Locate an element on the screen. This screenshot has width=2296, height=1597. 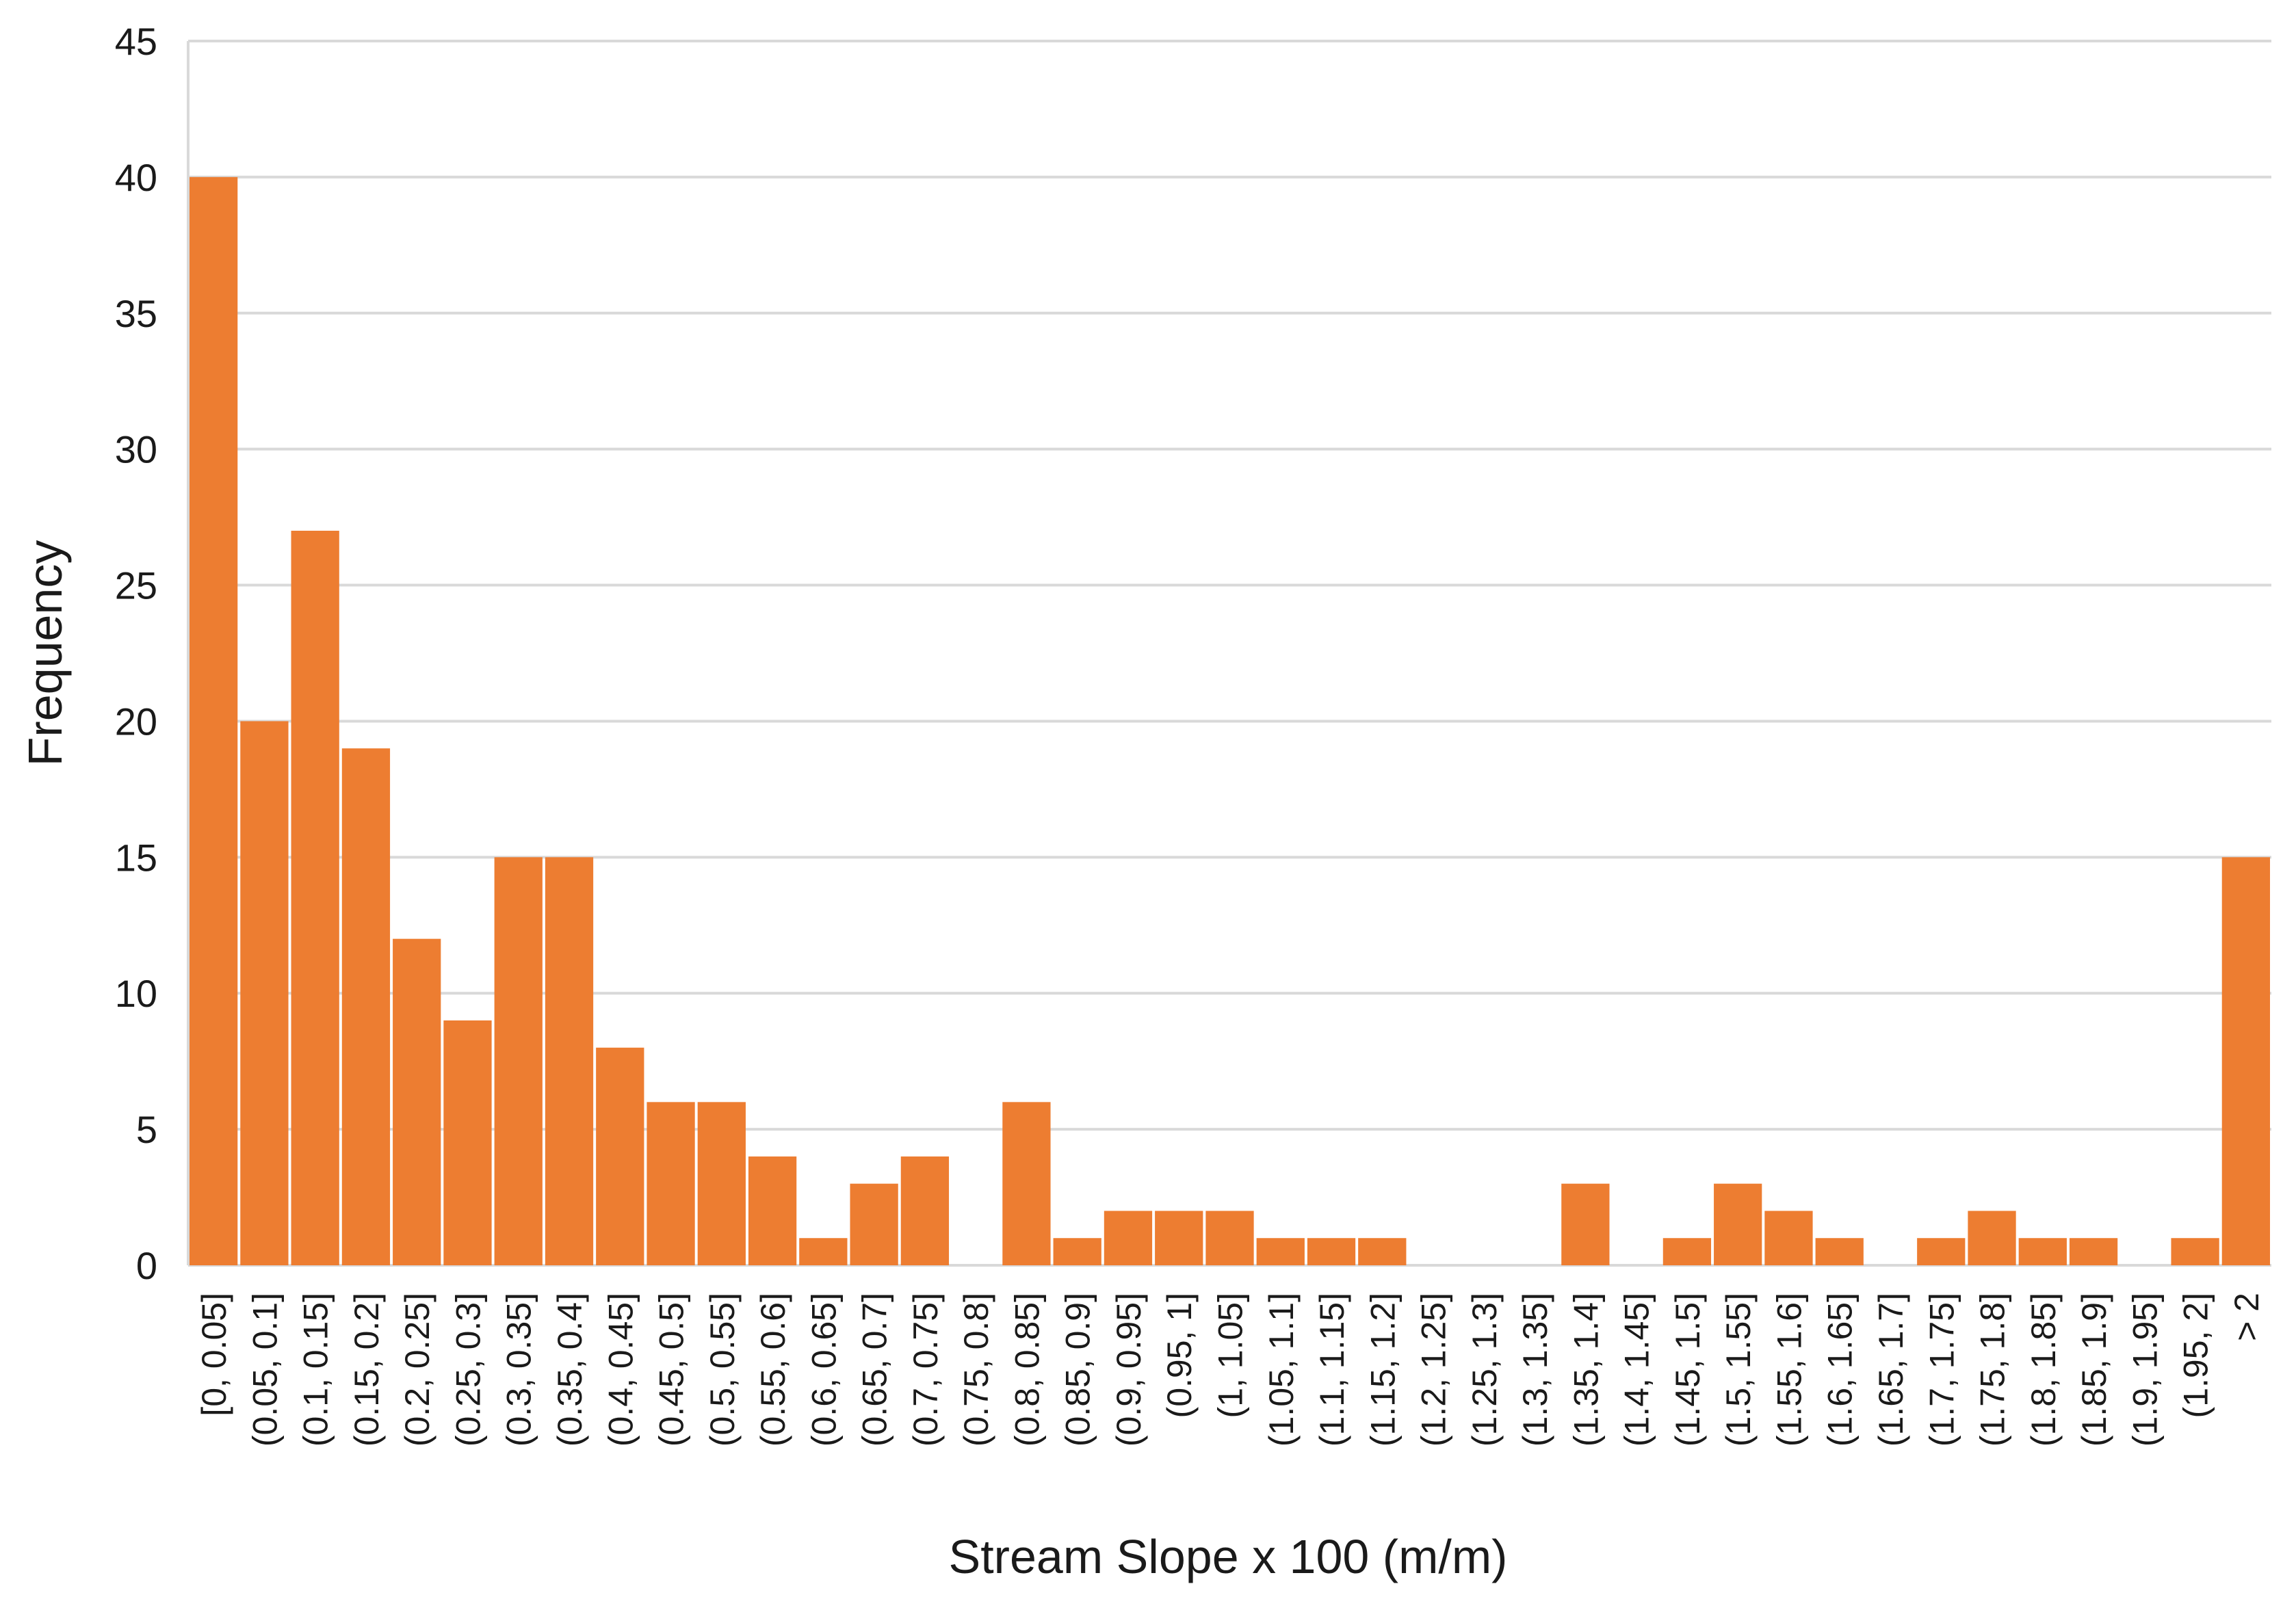
x-tick-label: (1.1, 1.15] is located at coordinates (1332, 1370).